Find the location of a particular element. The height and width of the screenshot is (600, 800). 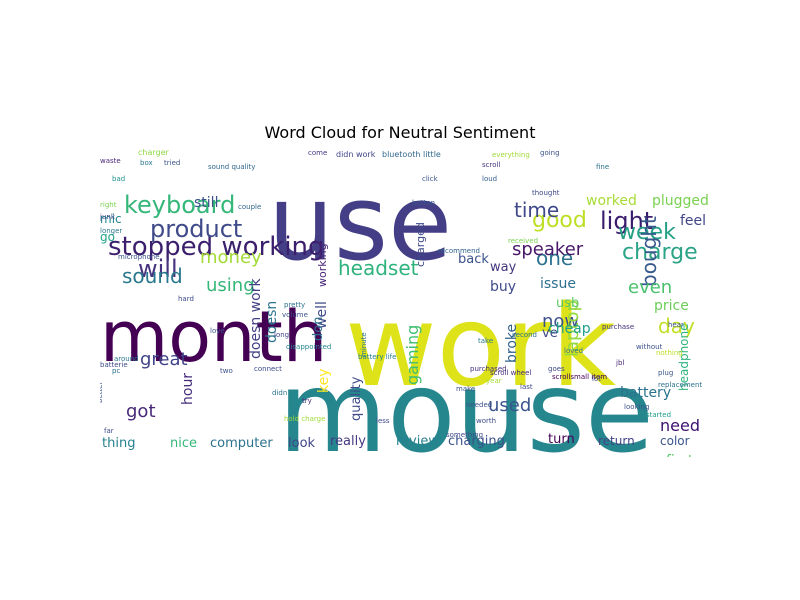

word-better: better is located at coordinates (102, 392).